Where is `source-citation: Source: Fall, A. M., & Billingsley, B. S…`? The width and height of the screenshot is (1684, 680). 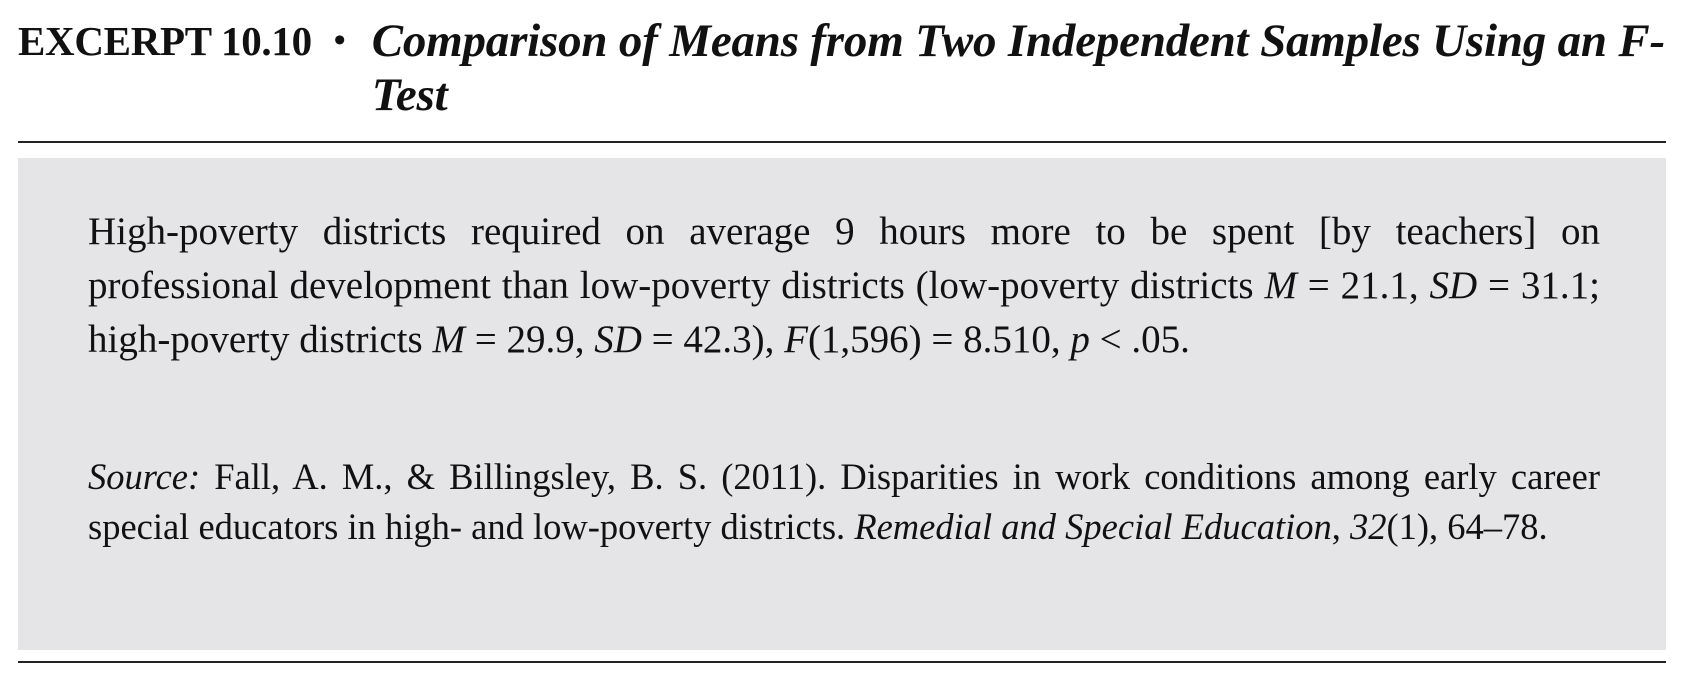 source-citation: Source: Fall, A. M., & Billingsley, B. S… is located at coordinates (844, 502).